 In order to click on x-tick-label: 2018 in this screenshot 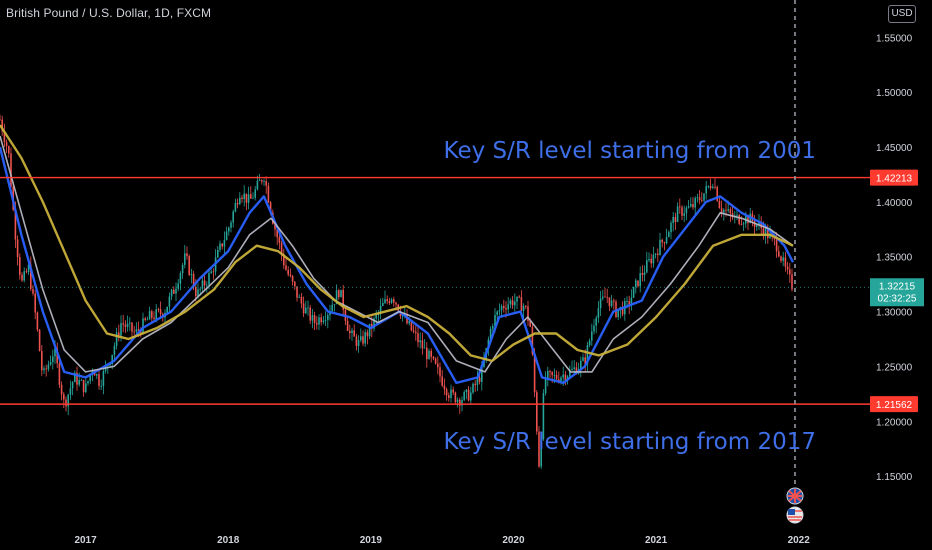, I will do `click(228, 540)`.